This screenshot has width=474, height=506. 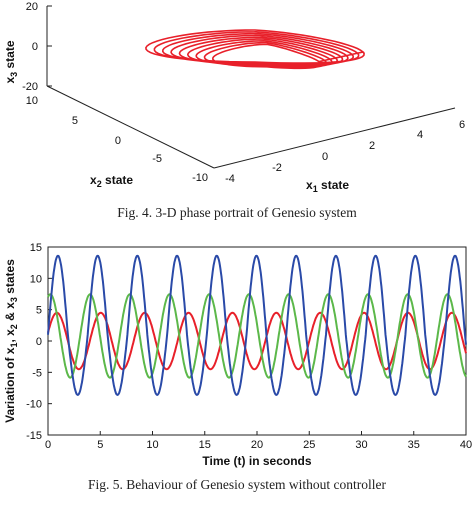 What do you see at coordinates (414, 445) in the screenshot?
I see `fig5-x-tick-label: 35` at bounding box center [414, 445].